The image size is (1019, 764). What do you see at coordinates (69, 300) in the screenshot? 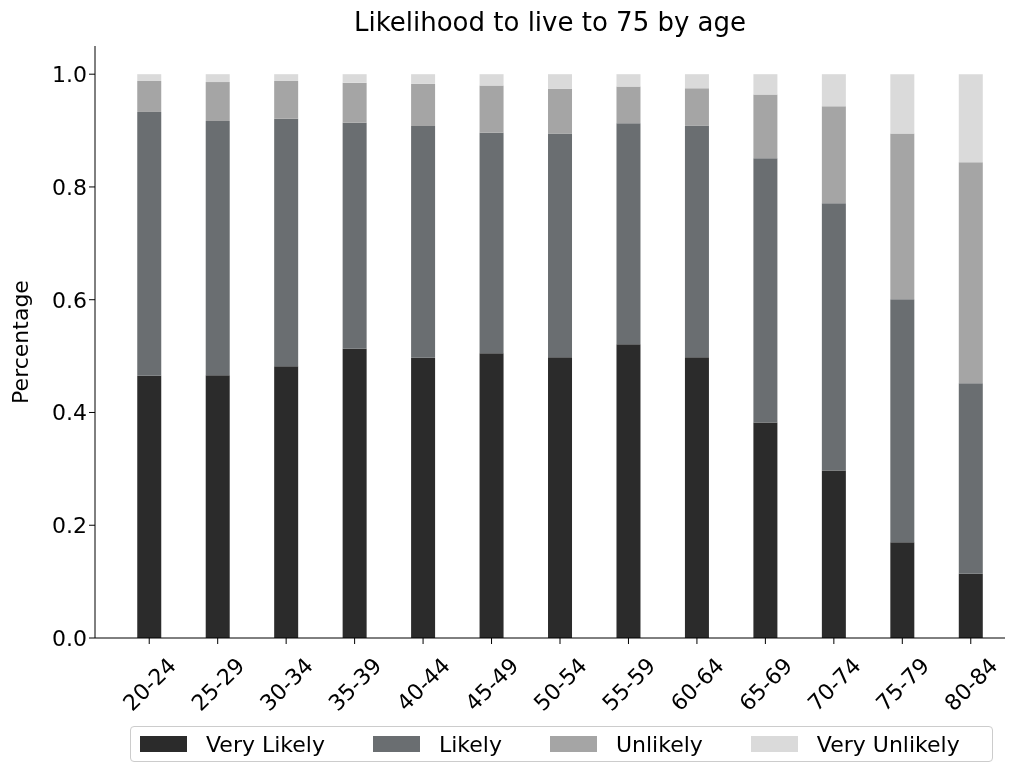
I see `y-tick-label: 0.6` at bounding box center [69, 300].